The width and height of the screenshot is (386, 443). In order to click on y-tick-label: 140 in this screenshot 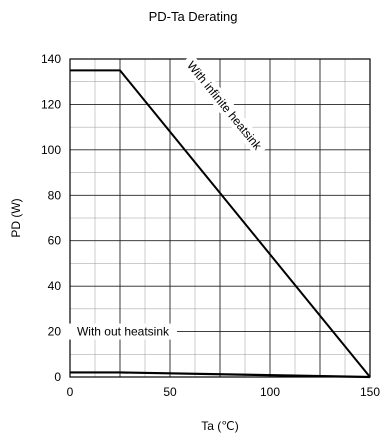, I will do `click(51, 59)`.